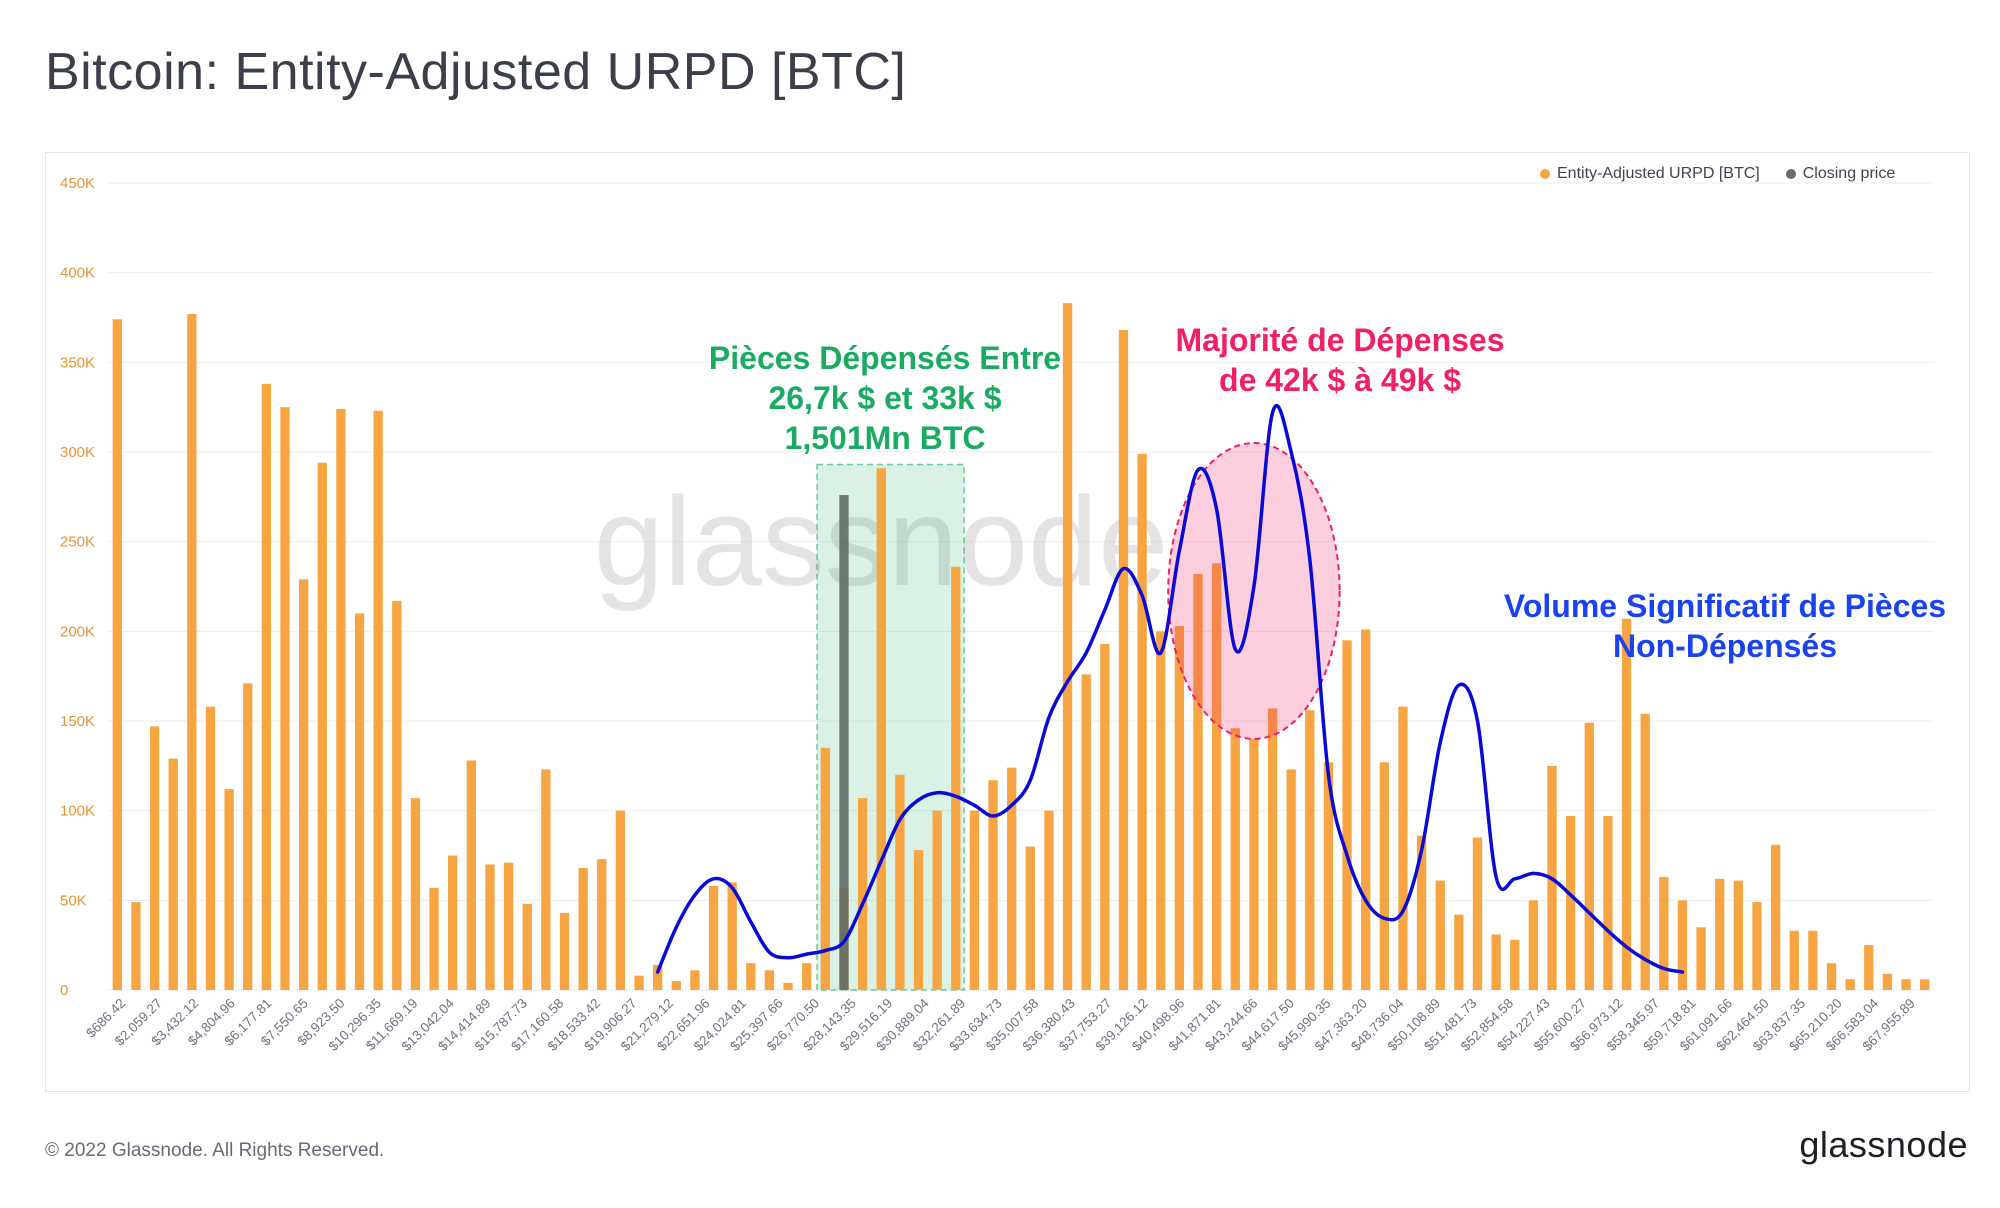  Describe the element at coordinates (885, 358) in the screenshot. I see `annotation-green-line-1: Pièces Dépensés Entre` at that location.